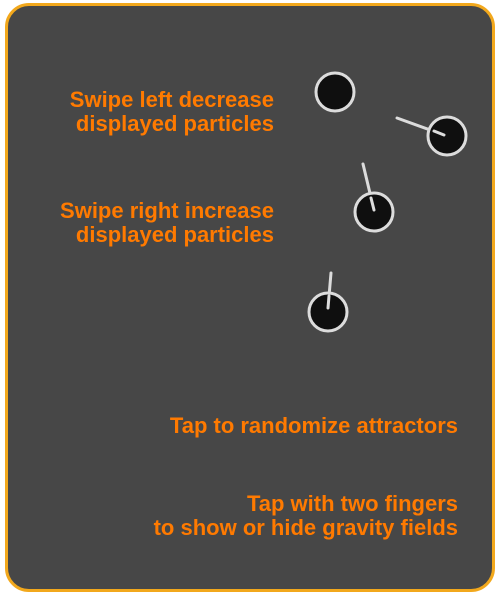 This screenshot has height=600, width=500. I want to click on hint-swipe-left: Swipe left decrease displayed particles, so click(172, 112).